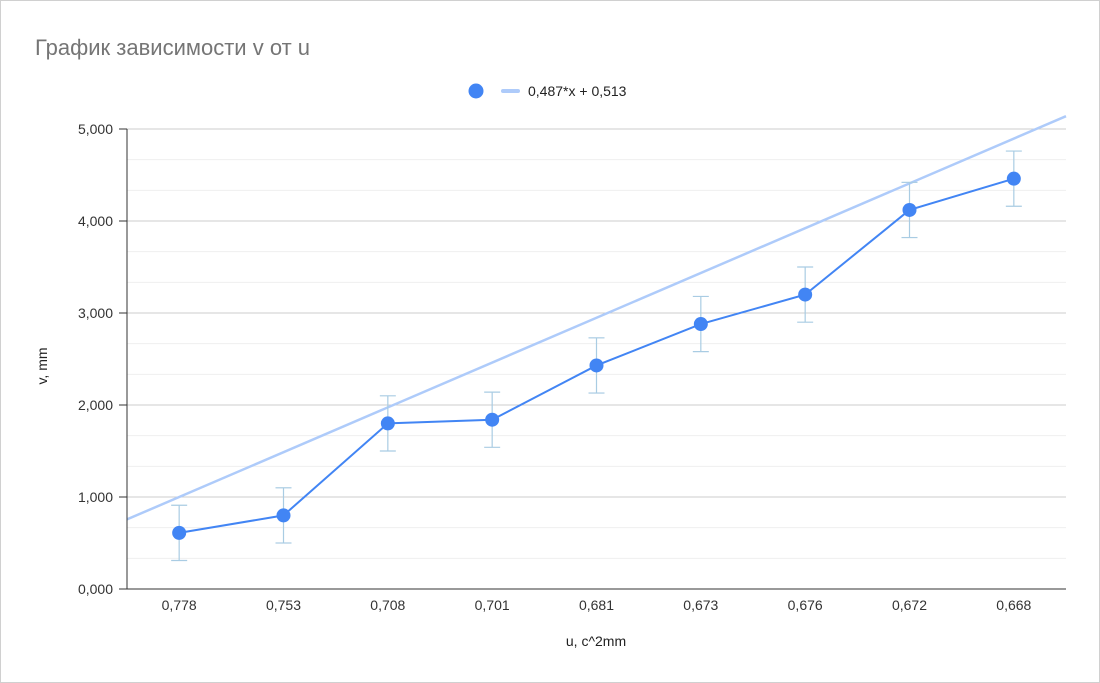 This screenshot has width=1100, height=683. What do you see at coordinates (805, 605) in the screenshot?
I see `x-tick-label: 0,676` at bounding box center [805, 605].